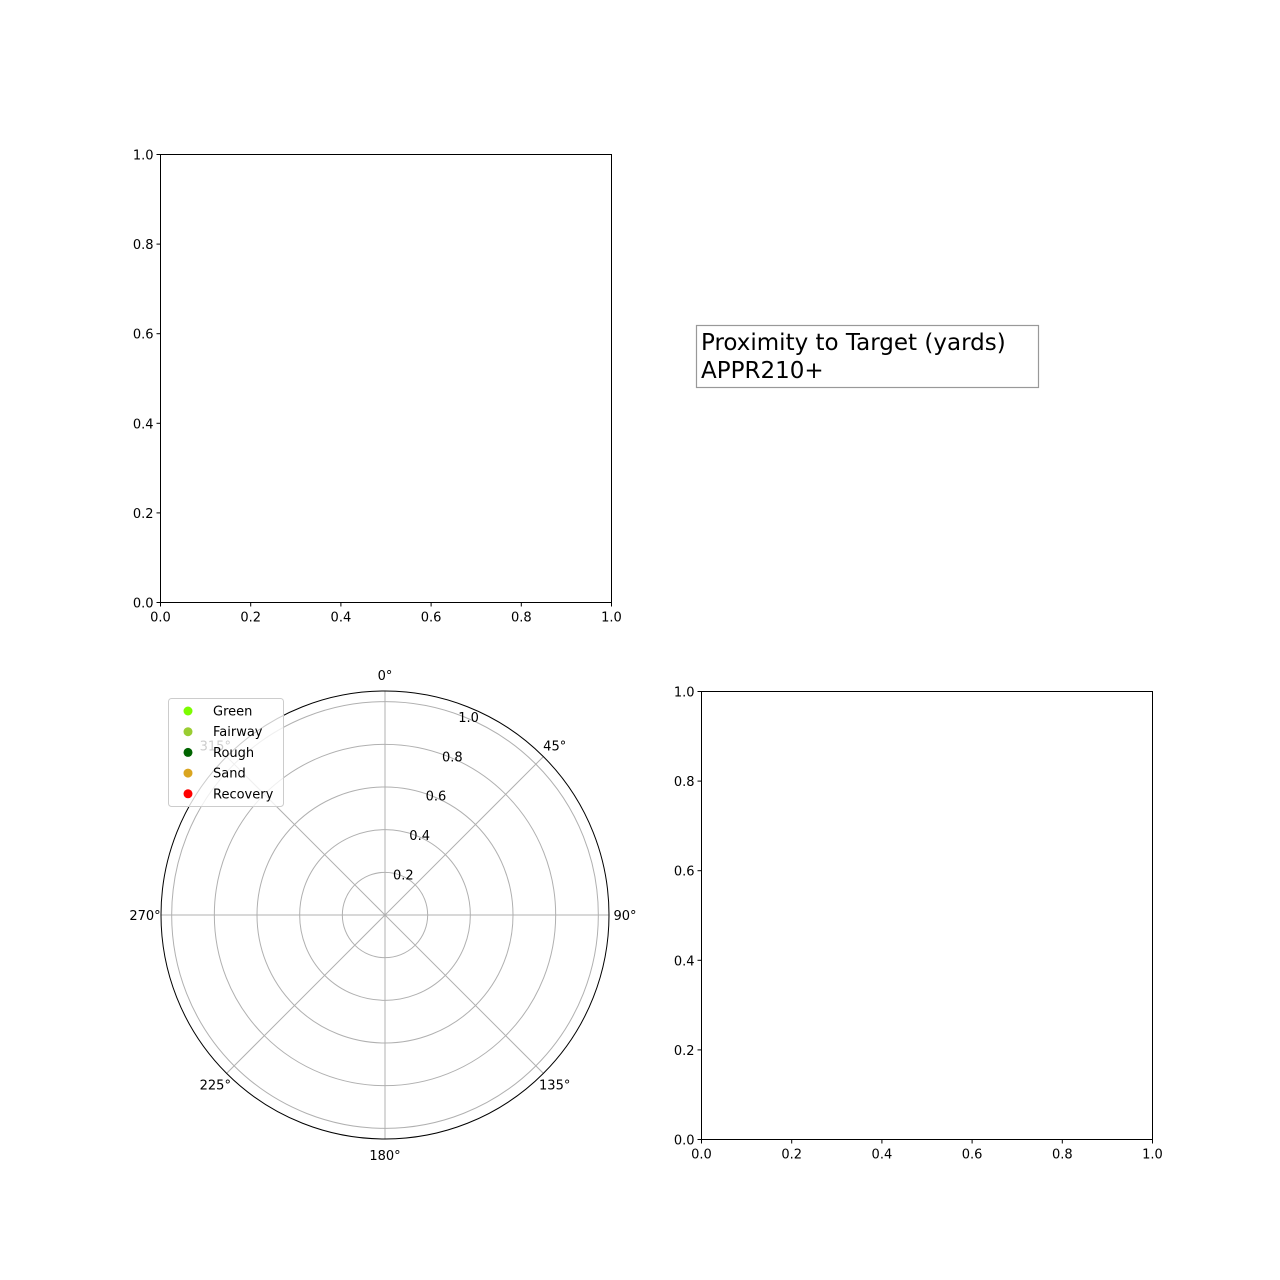  What do you see at coordinates (624, 916) in the screenshot?
I see `theta-tick-label: 90°` at bounding box center [624, 916].